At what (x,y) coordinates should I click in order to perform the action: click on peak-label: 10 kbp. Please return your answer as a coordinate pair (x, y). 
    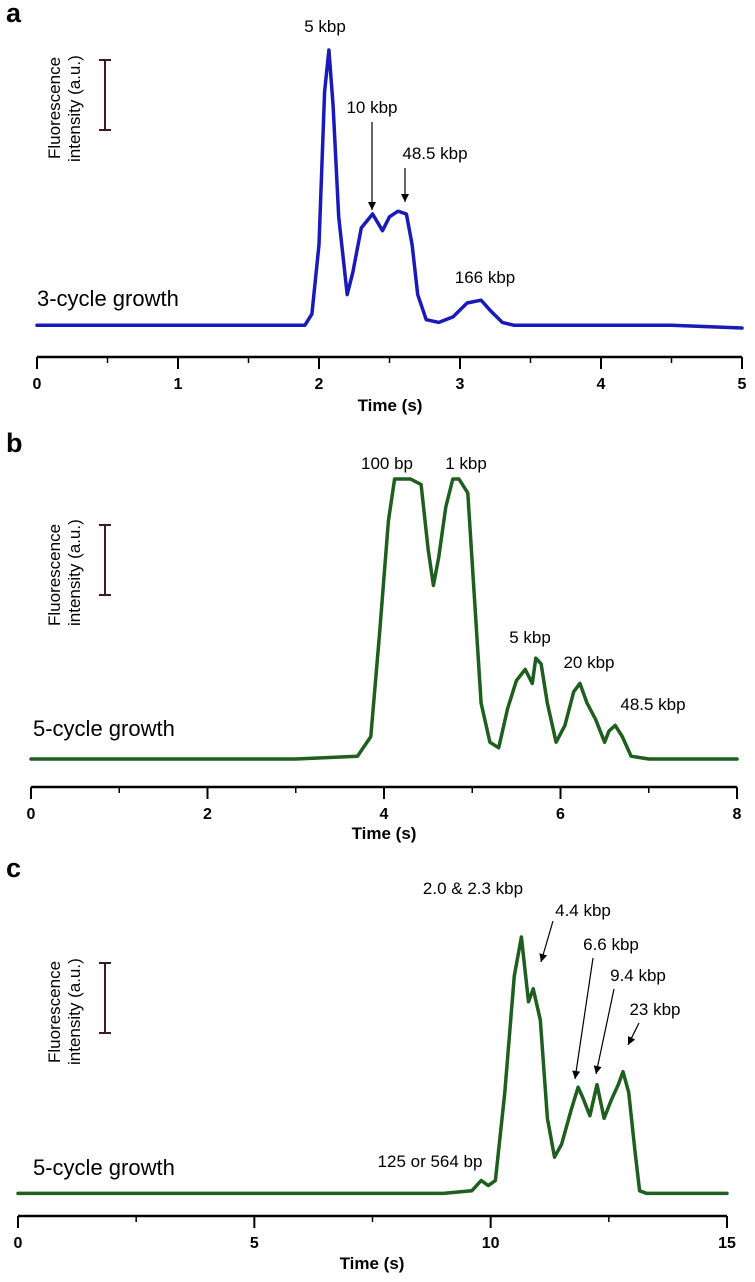
    Looking at the image, I should click on (371, 107).